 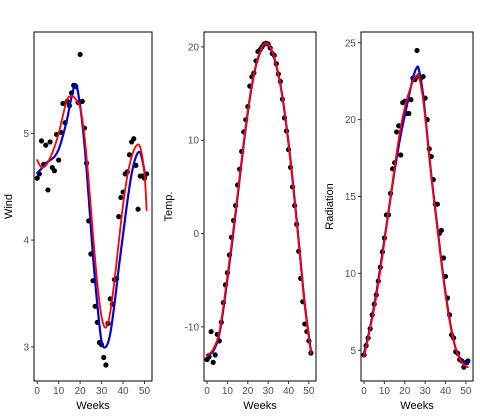 What do you see at coordinates (26, 241) in the screenshot?
I see `wind-y-tick-label: 4` at bounding box center [26, 241].